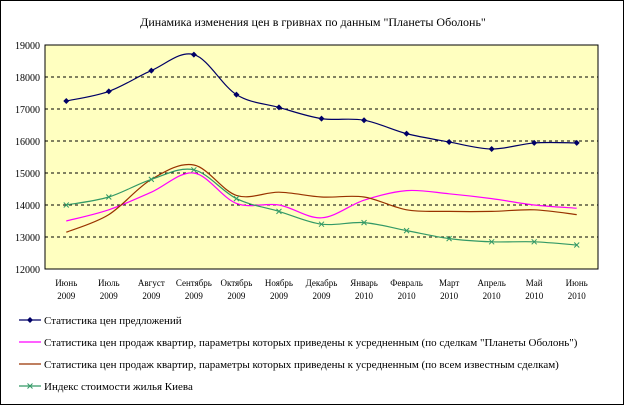  I want to click on y-tick-label: 15000, so click(27, 174).